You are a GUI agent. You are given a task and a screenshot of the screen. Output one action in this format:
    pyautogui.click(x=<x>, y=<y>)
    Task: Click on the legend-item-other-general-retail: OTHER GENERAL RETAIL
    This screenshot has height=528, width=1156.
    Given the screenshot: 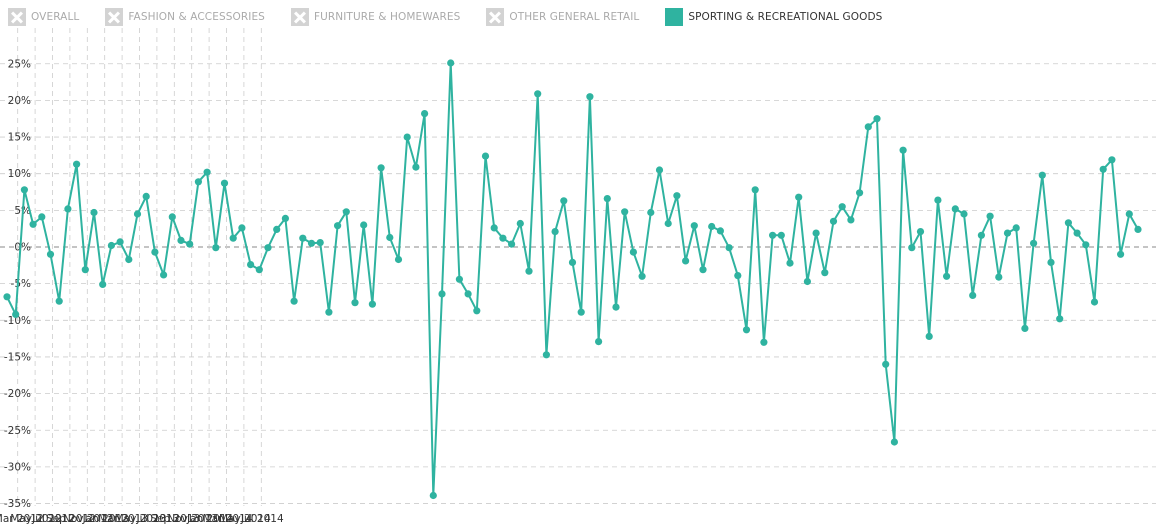 What is the action you would take?
    pyautogui.click(x=562, y=17)
    